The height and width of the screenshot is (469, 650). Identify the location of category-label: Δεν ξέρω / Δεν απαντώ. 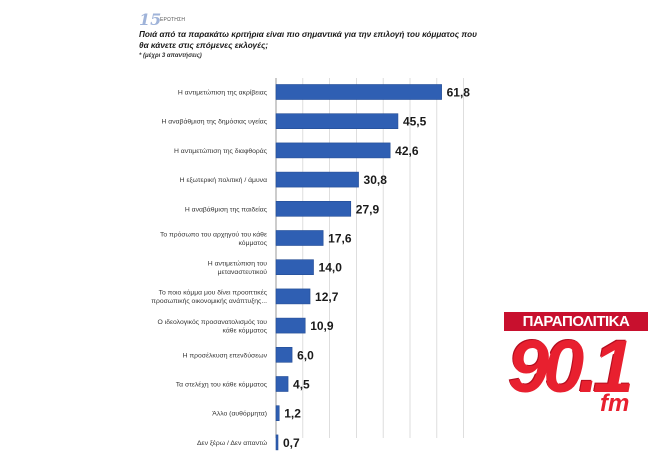
(232, 443).